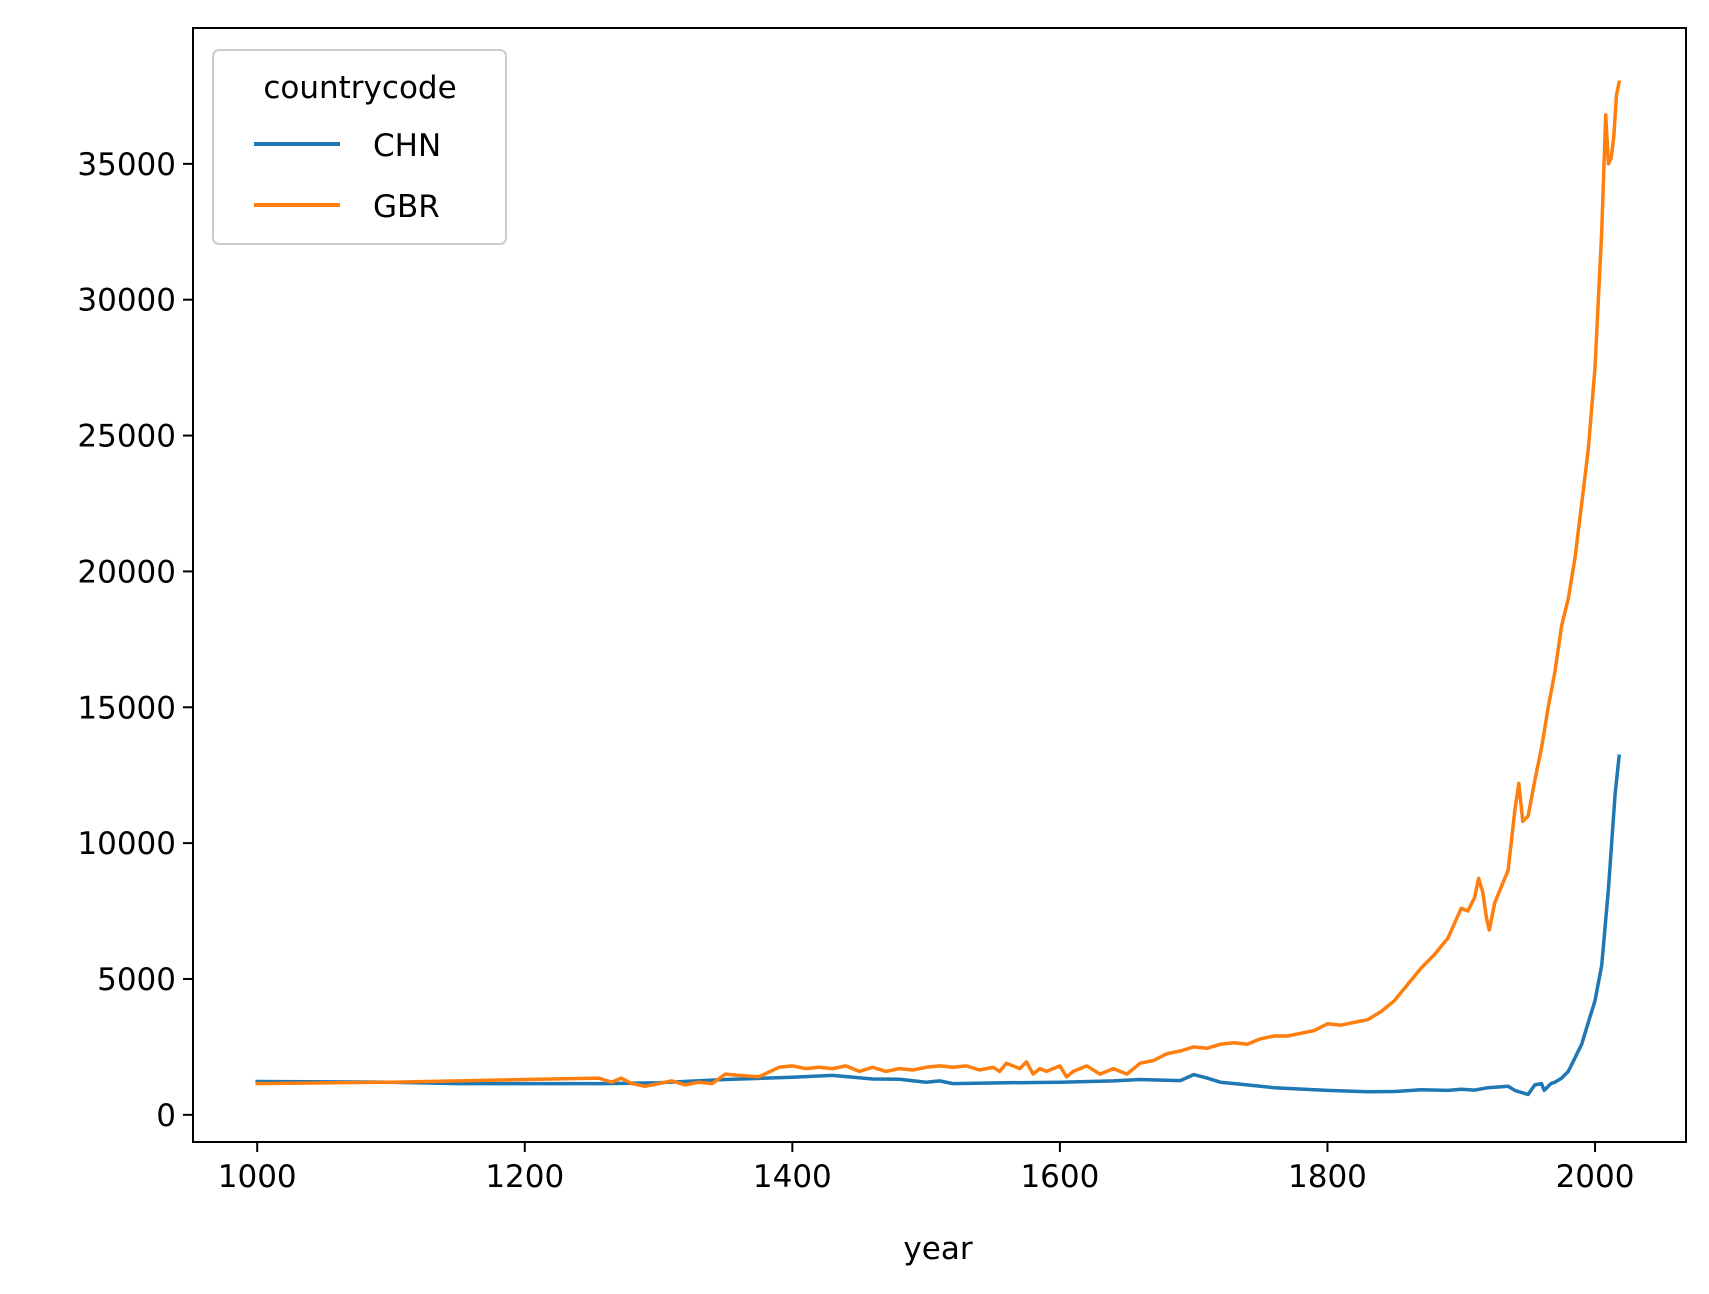 This screenshot has width=1709, height=1294. What do you see at coordinates (257, 1177) in the screenshot?
I see `x-tick-label: 1000` at bounding box center [257, 1177].